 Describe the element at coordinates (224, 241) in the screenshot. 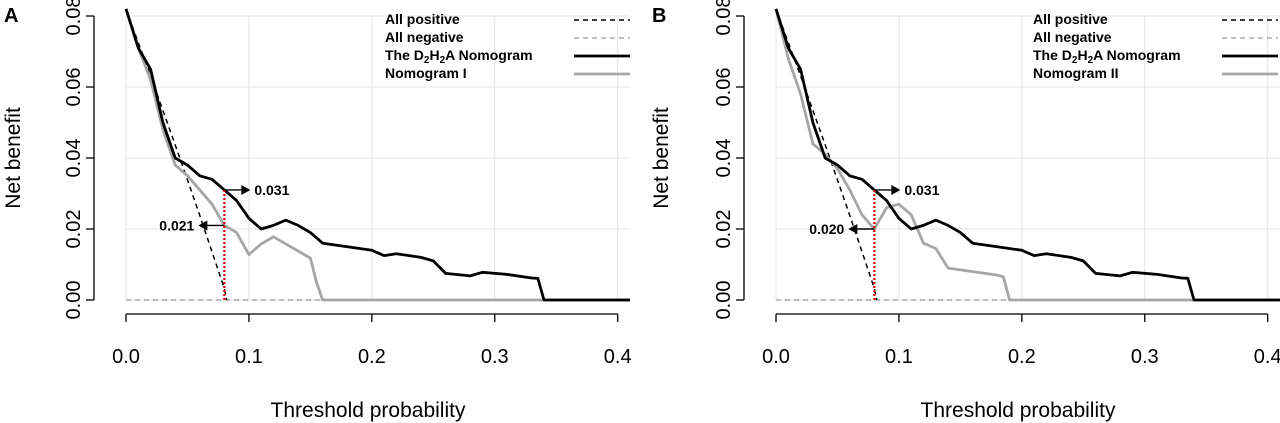

I see `threshold-annotation: 0.031 0.021` at that location.